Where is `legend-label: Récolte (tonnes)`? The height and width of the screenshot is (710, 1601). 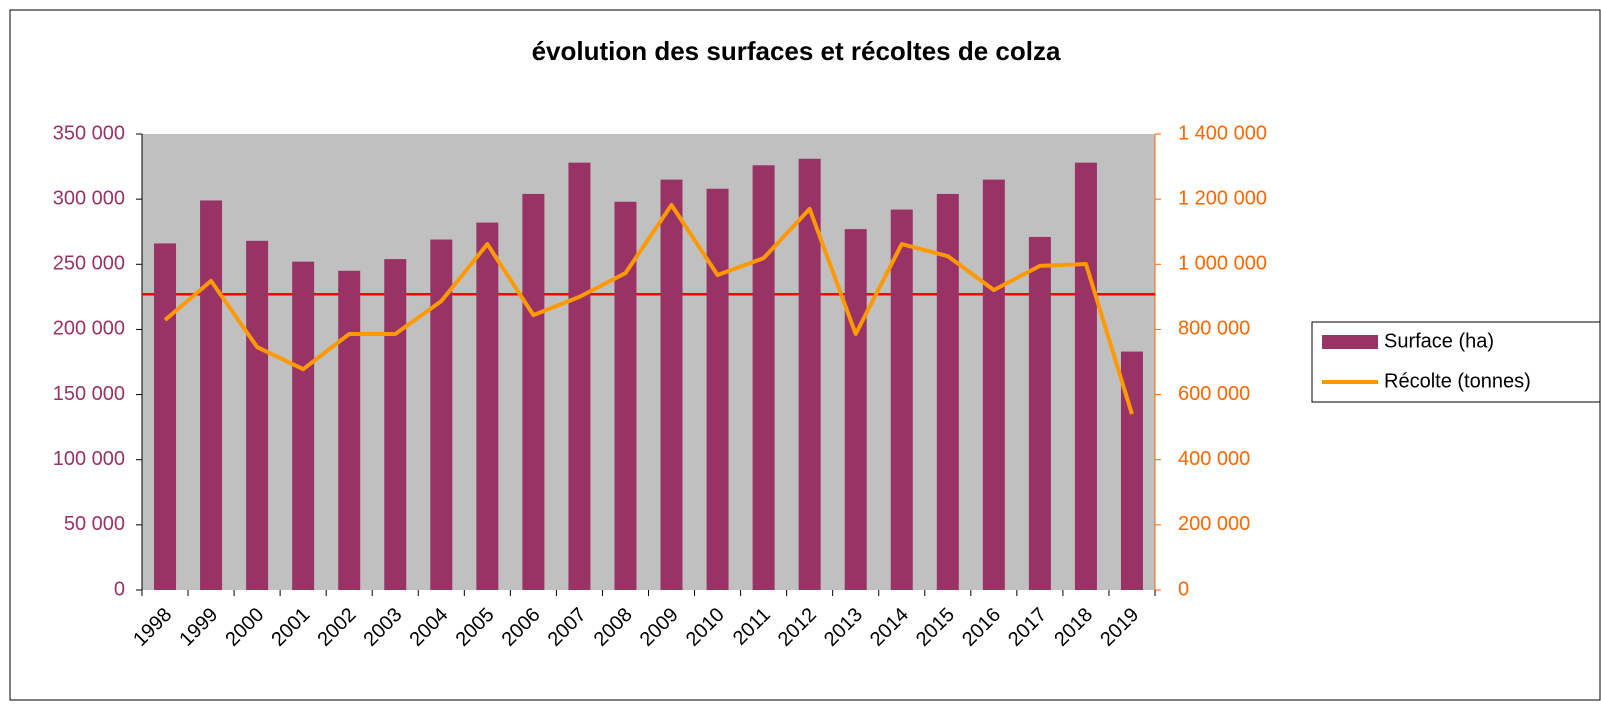 legend-label: Récolte (tonnes) is located at coordinates (1457, 381).